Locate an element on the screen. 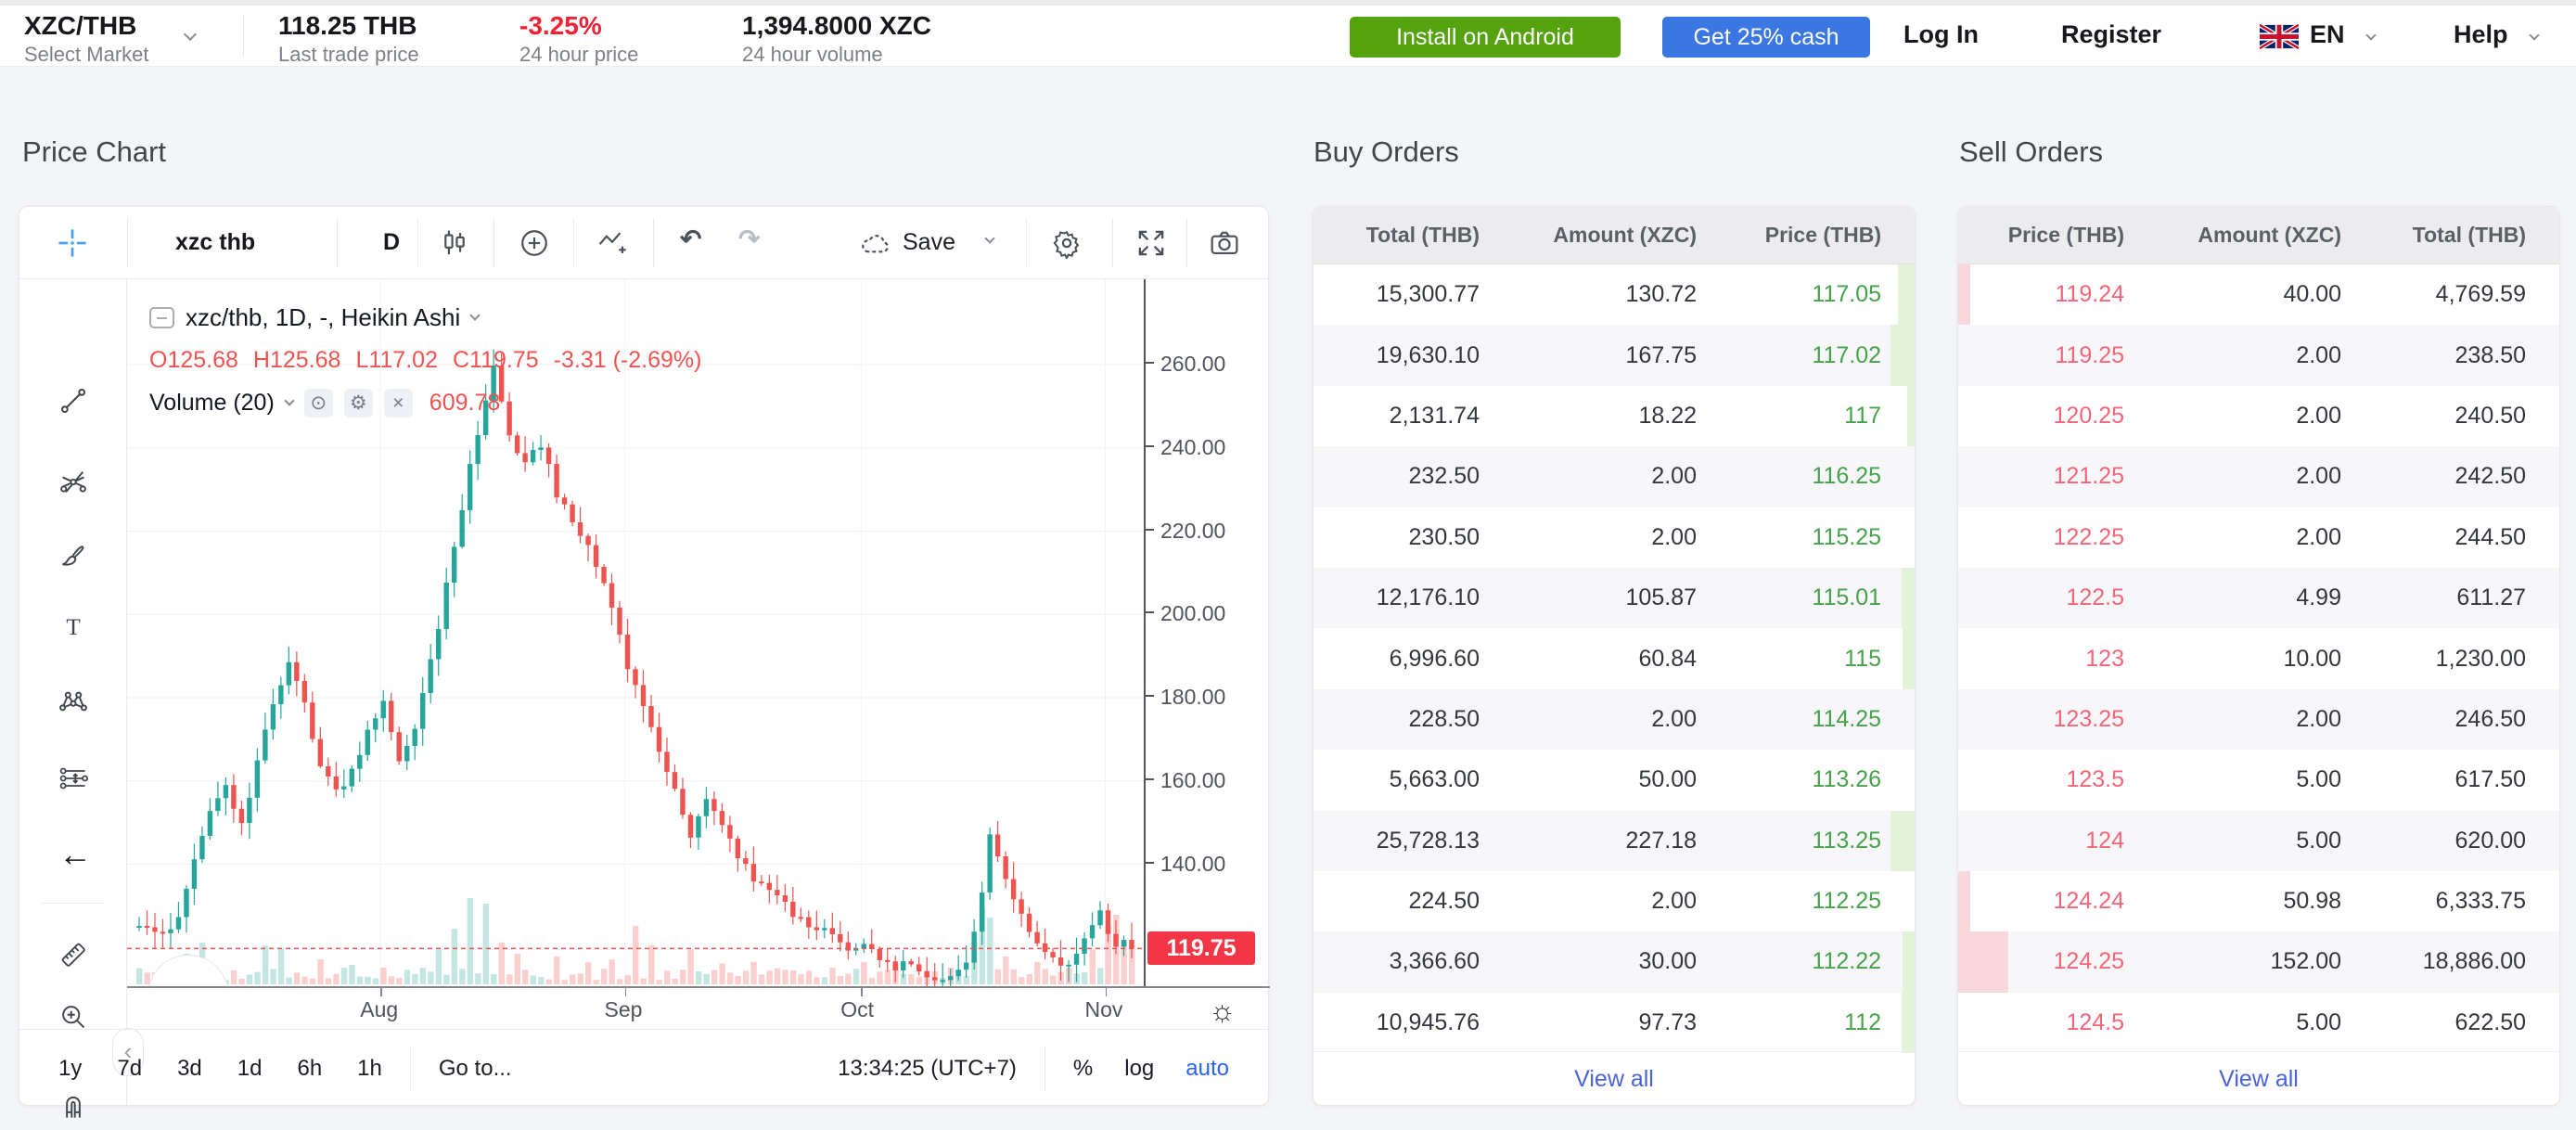 This screenshot has height=1130, width=2576. forecast-tool-icon is located at coordinates (73, 778).